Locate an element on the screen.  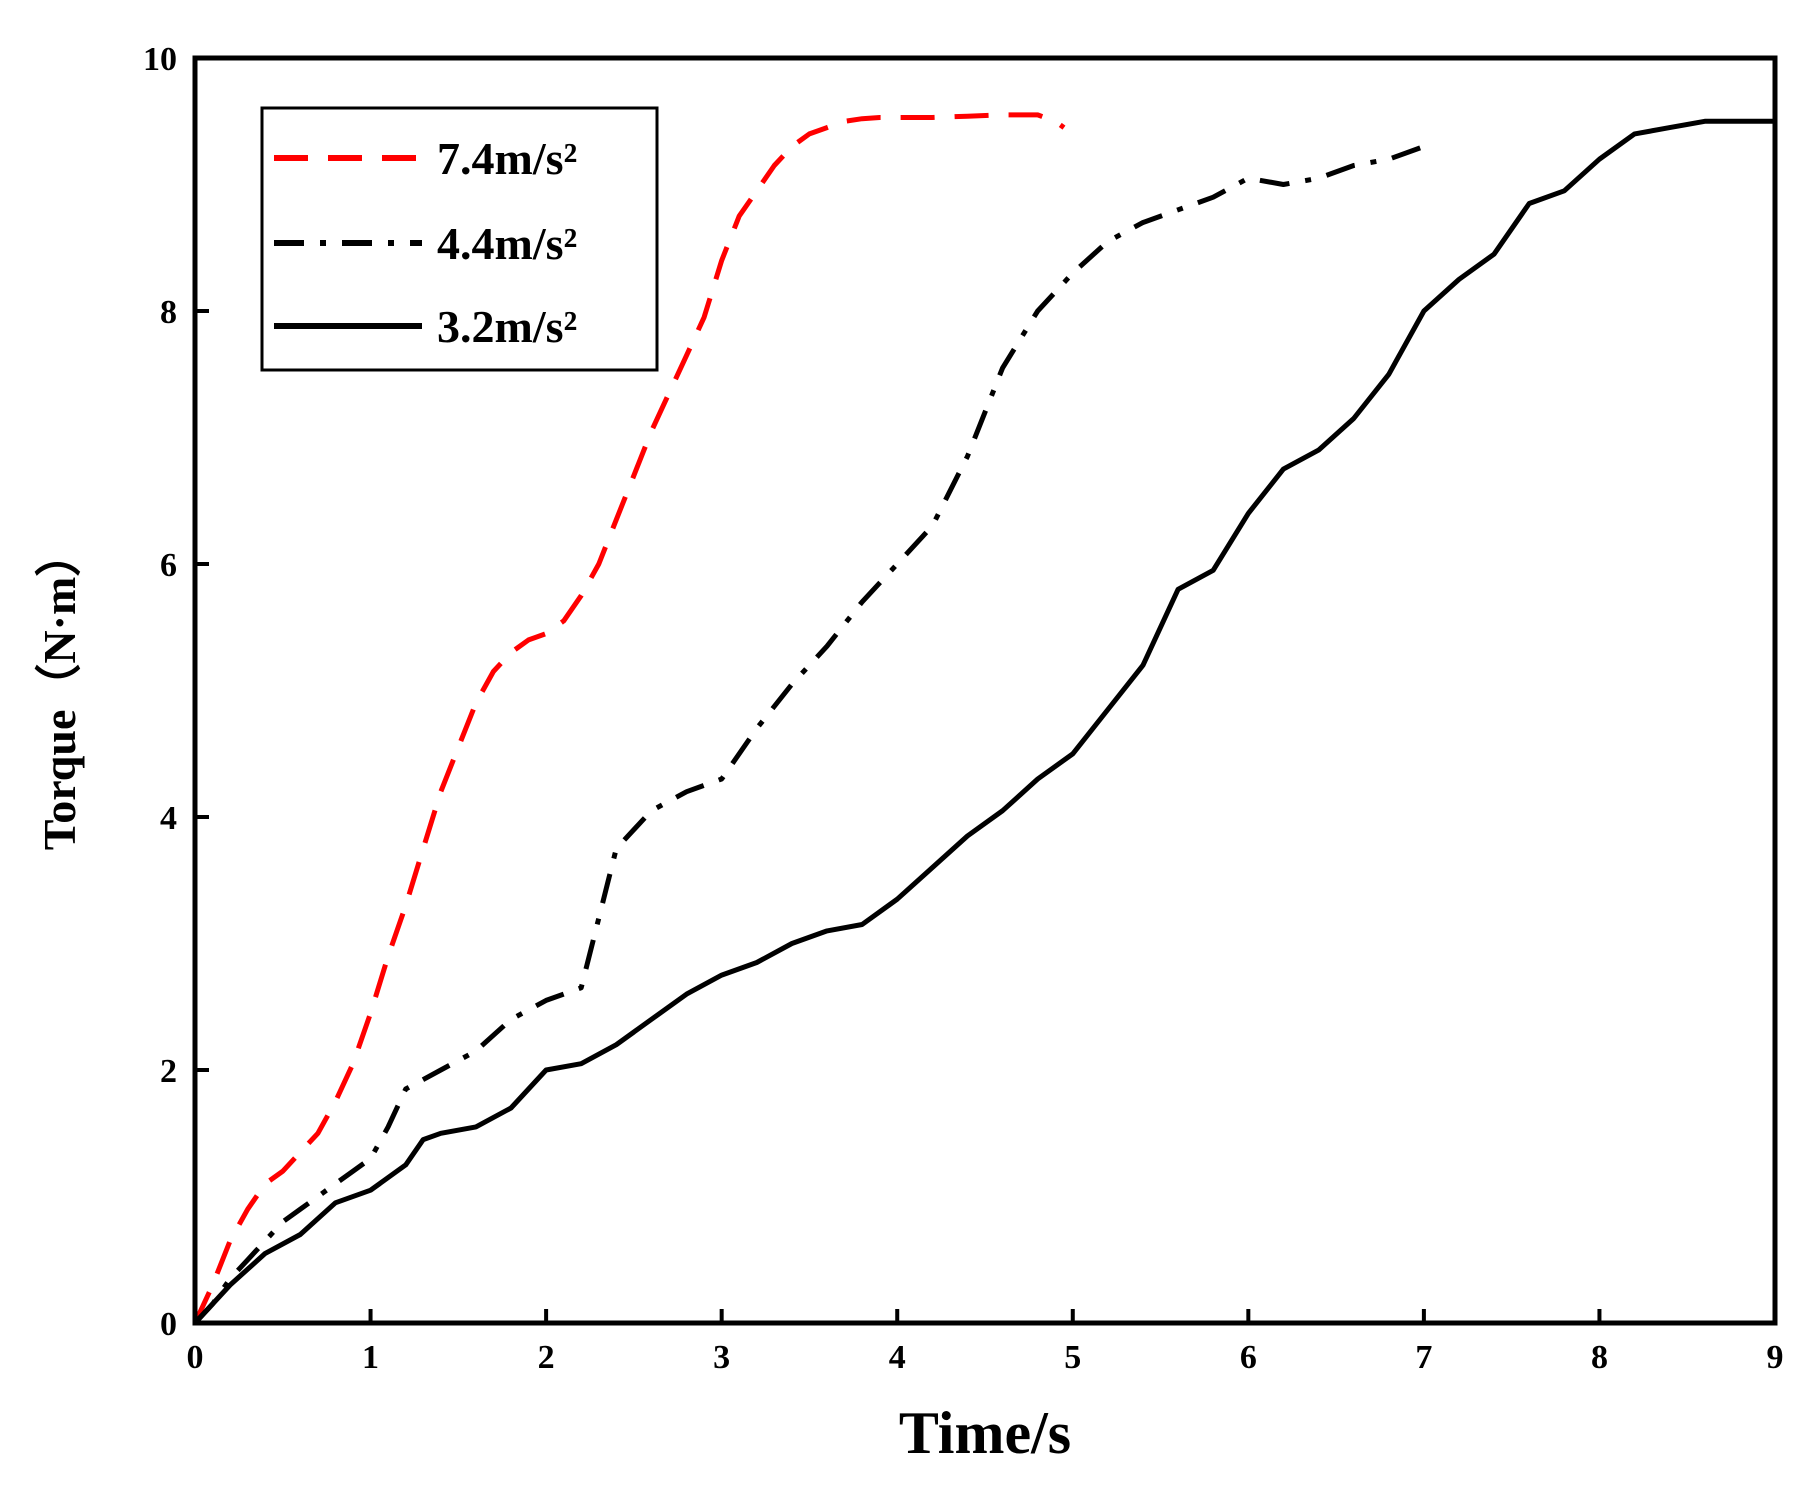
legend-label-3-2: 3.2m/s² is located at coordinates (507, 326).